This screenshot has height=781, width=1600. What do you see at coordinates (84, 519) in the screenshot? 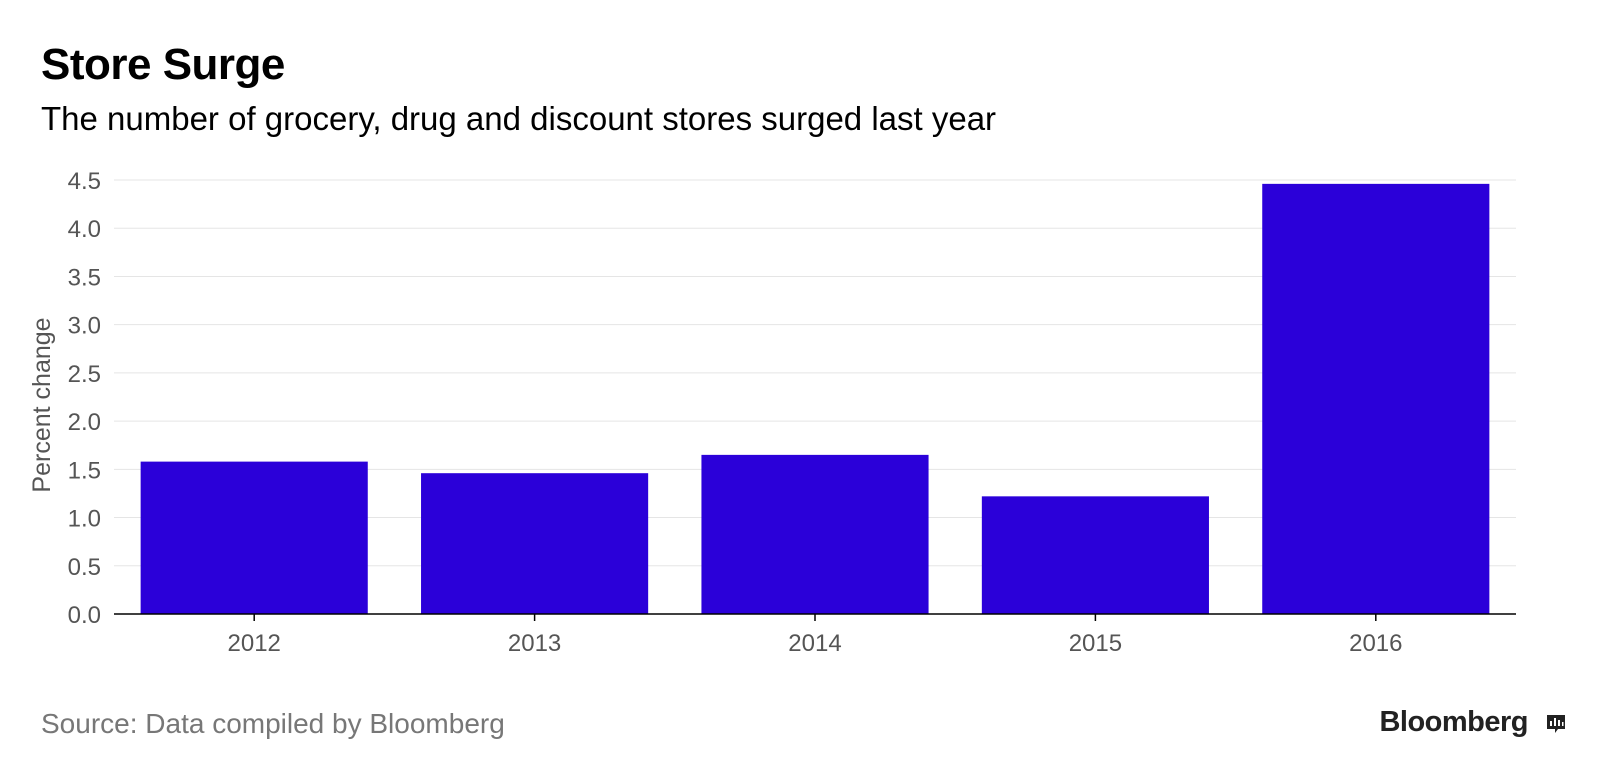
I see `y-tick-label: 1.0` at bounding box center [84, 519].